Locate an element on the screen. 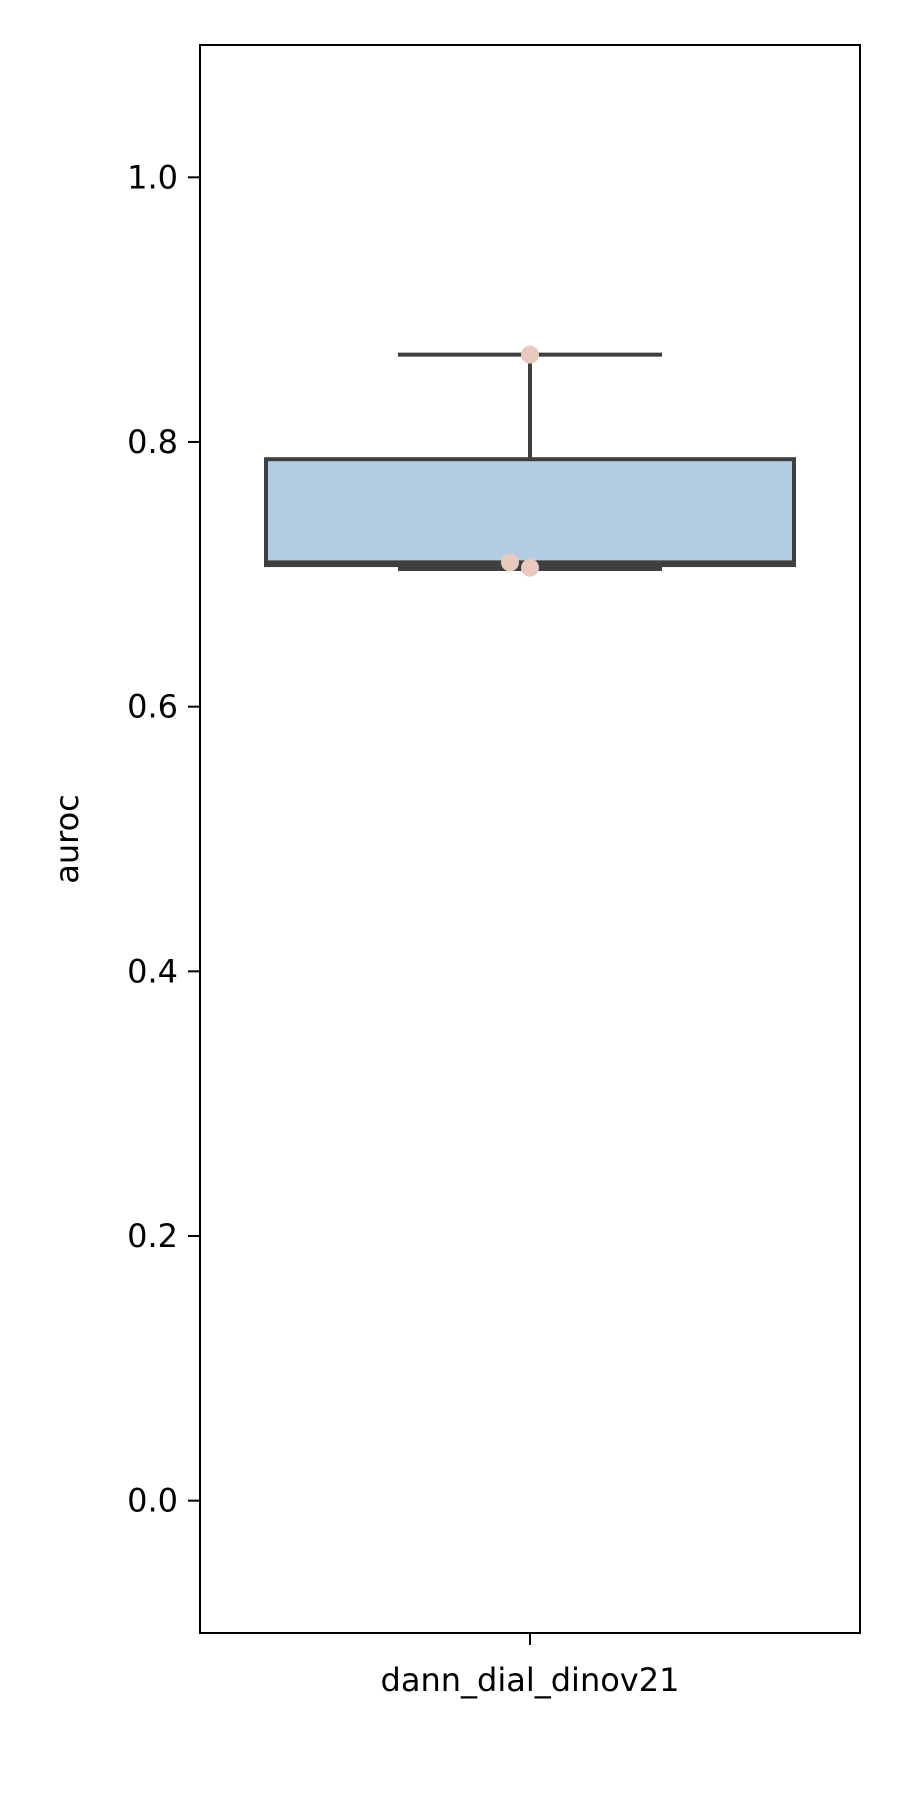  x-tick-label: dann_dial_dinov21 is located at coordinates (530, 1680).